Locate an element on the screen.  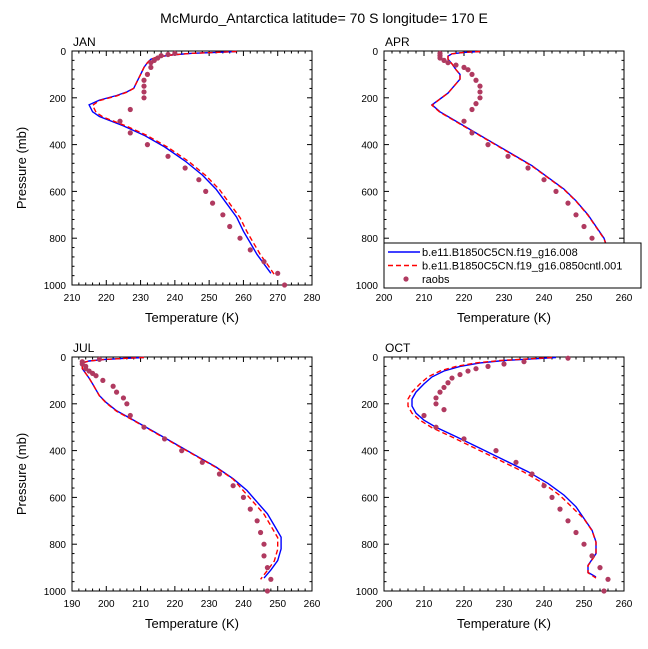
panel-title: JUL is located at coordinates (84, 348).